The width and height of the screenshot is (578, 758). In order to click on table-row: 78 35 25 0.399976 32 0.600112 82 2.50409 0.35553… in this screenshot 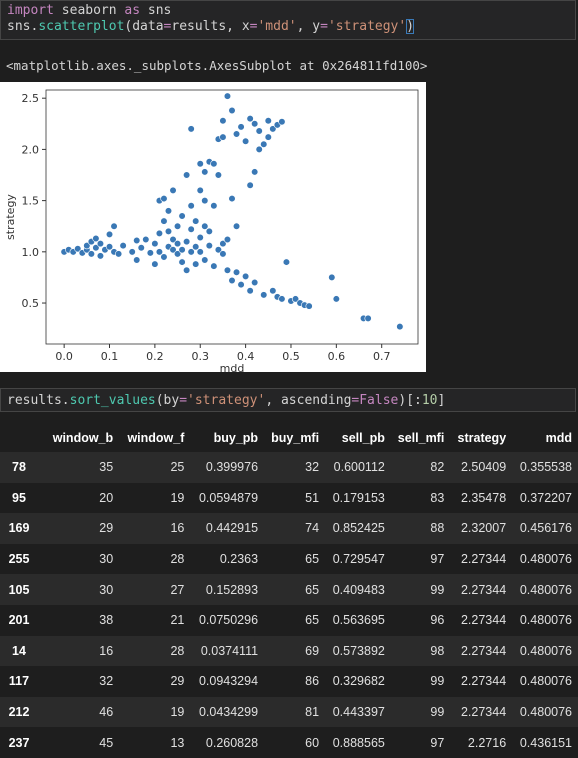, I will do `click(289, 467)`.